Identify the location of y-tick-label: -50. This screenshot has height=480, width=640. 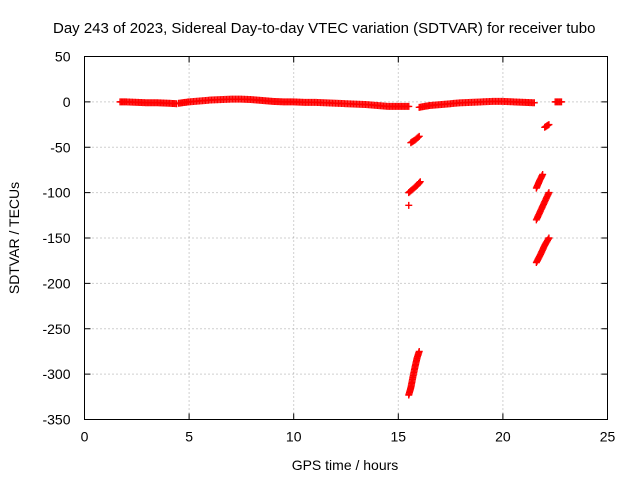
(60, 147).